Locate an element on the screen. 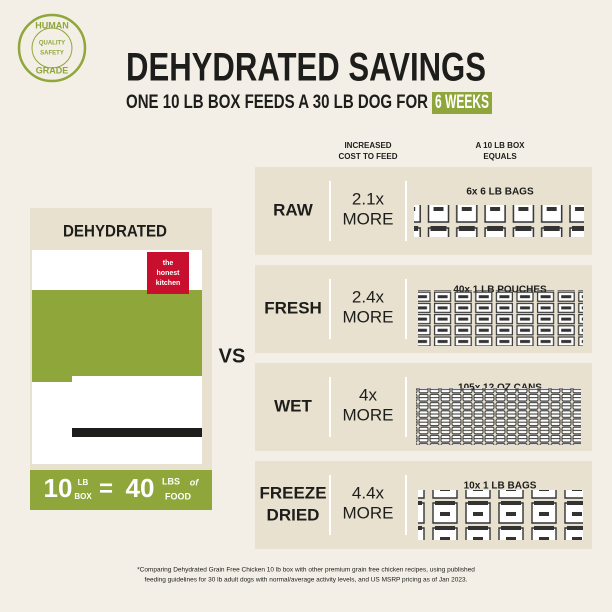 The height and width of the screenshot is (612, 612). product-label: DEHYDRATED is located at coordinates (115, 230).